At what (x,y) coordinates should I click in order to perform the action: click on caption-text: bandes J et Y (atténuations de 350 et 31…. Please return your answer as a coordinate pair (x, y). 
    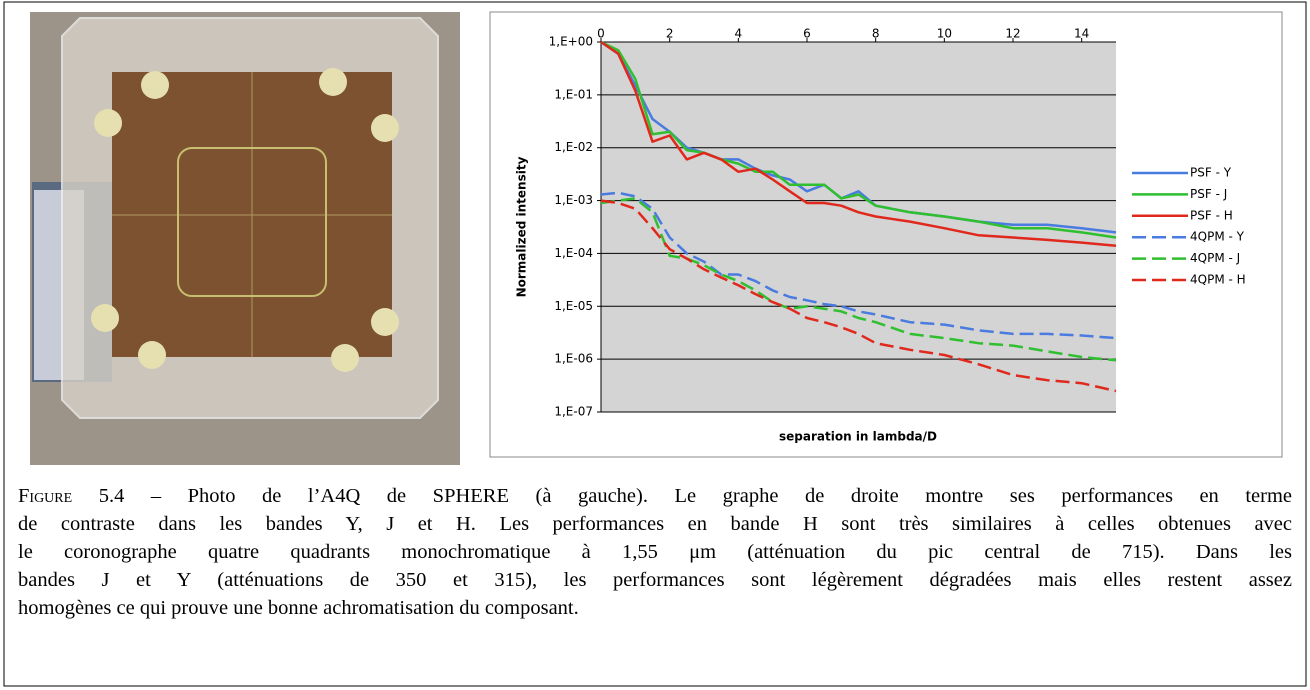
    Looking at the image, I should click on (655, 580).